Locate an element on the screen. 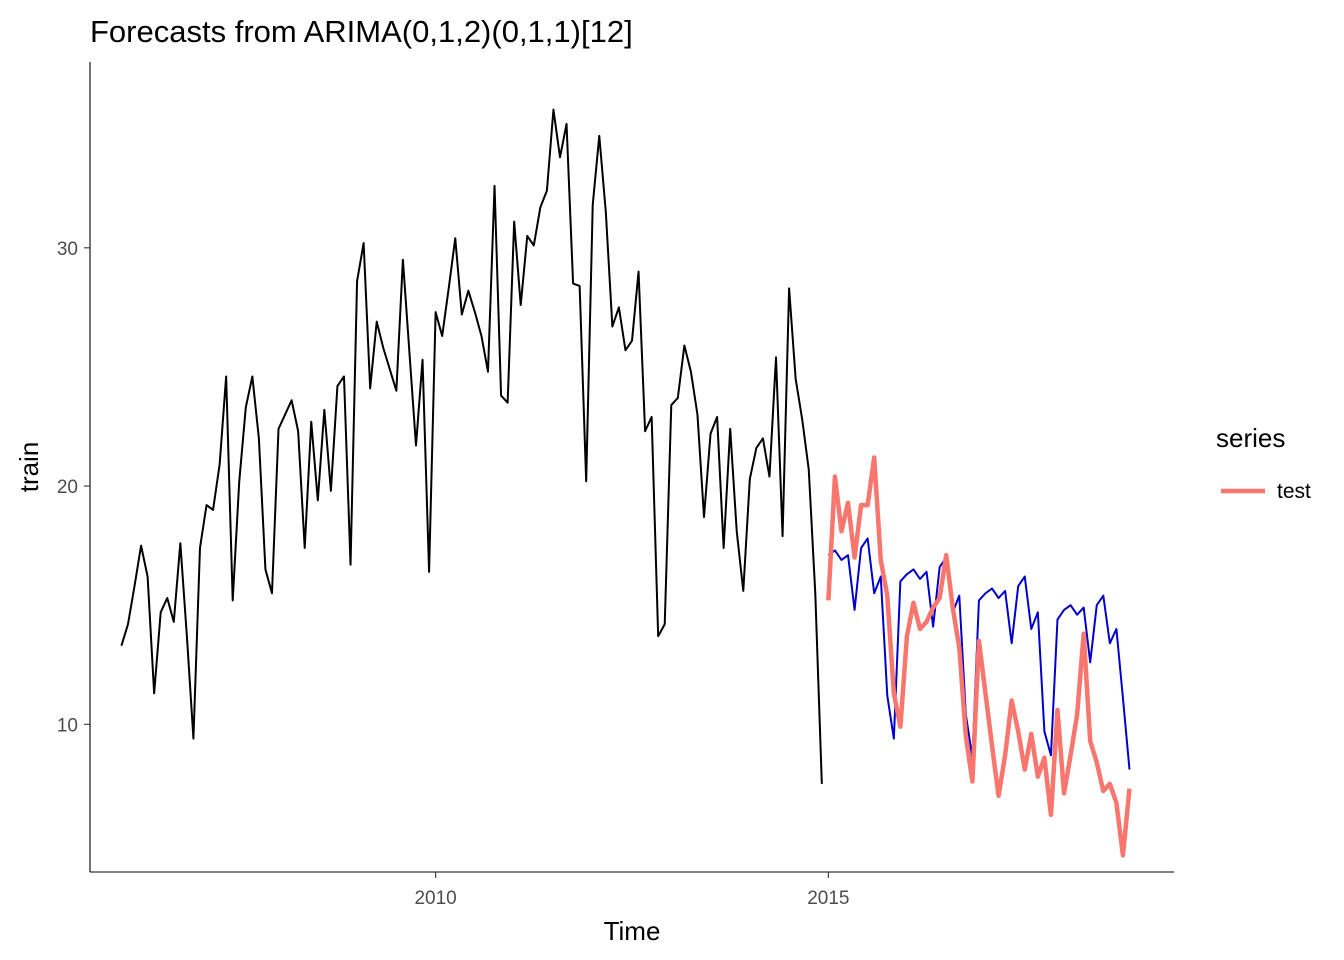  legend: series test is located at coordinates (1263, 463).